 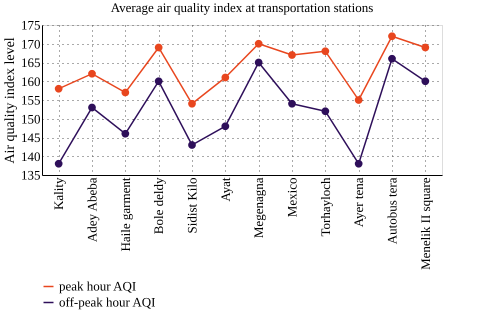 I want to click on x-tick-label: Haile garment, so click(x=125, y=214).